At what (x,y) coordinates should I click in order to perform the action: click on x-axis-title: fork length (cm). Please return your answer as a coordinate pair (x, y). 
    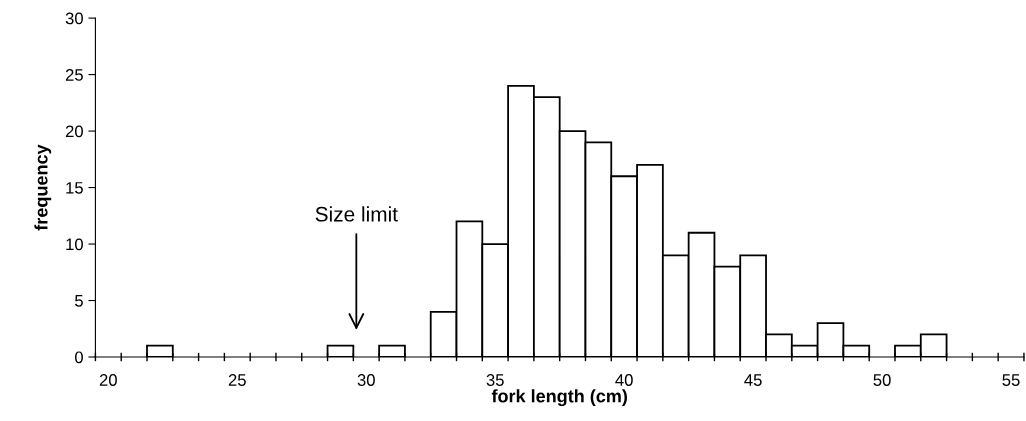
    Looking at the image, I should click on (559, 398).